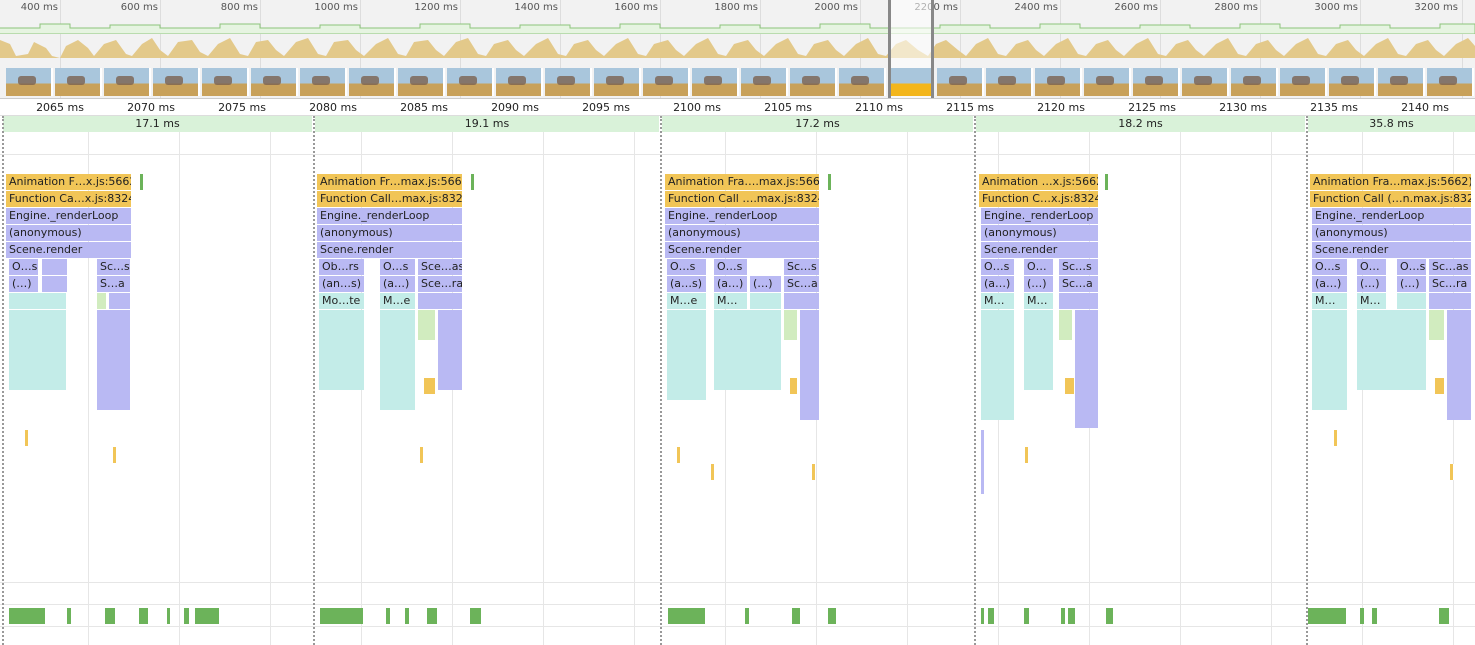 Image resolution: width=1475 pixels, height=645 pixels. What do you see at coordinates (788, 107) in the screenshot?
I see `ruler-label: 2105 ms` at bounding box center [788, 107].